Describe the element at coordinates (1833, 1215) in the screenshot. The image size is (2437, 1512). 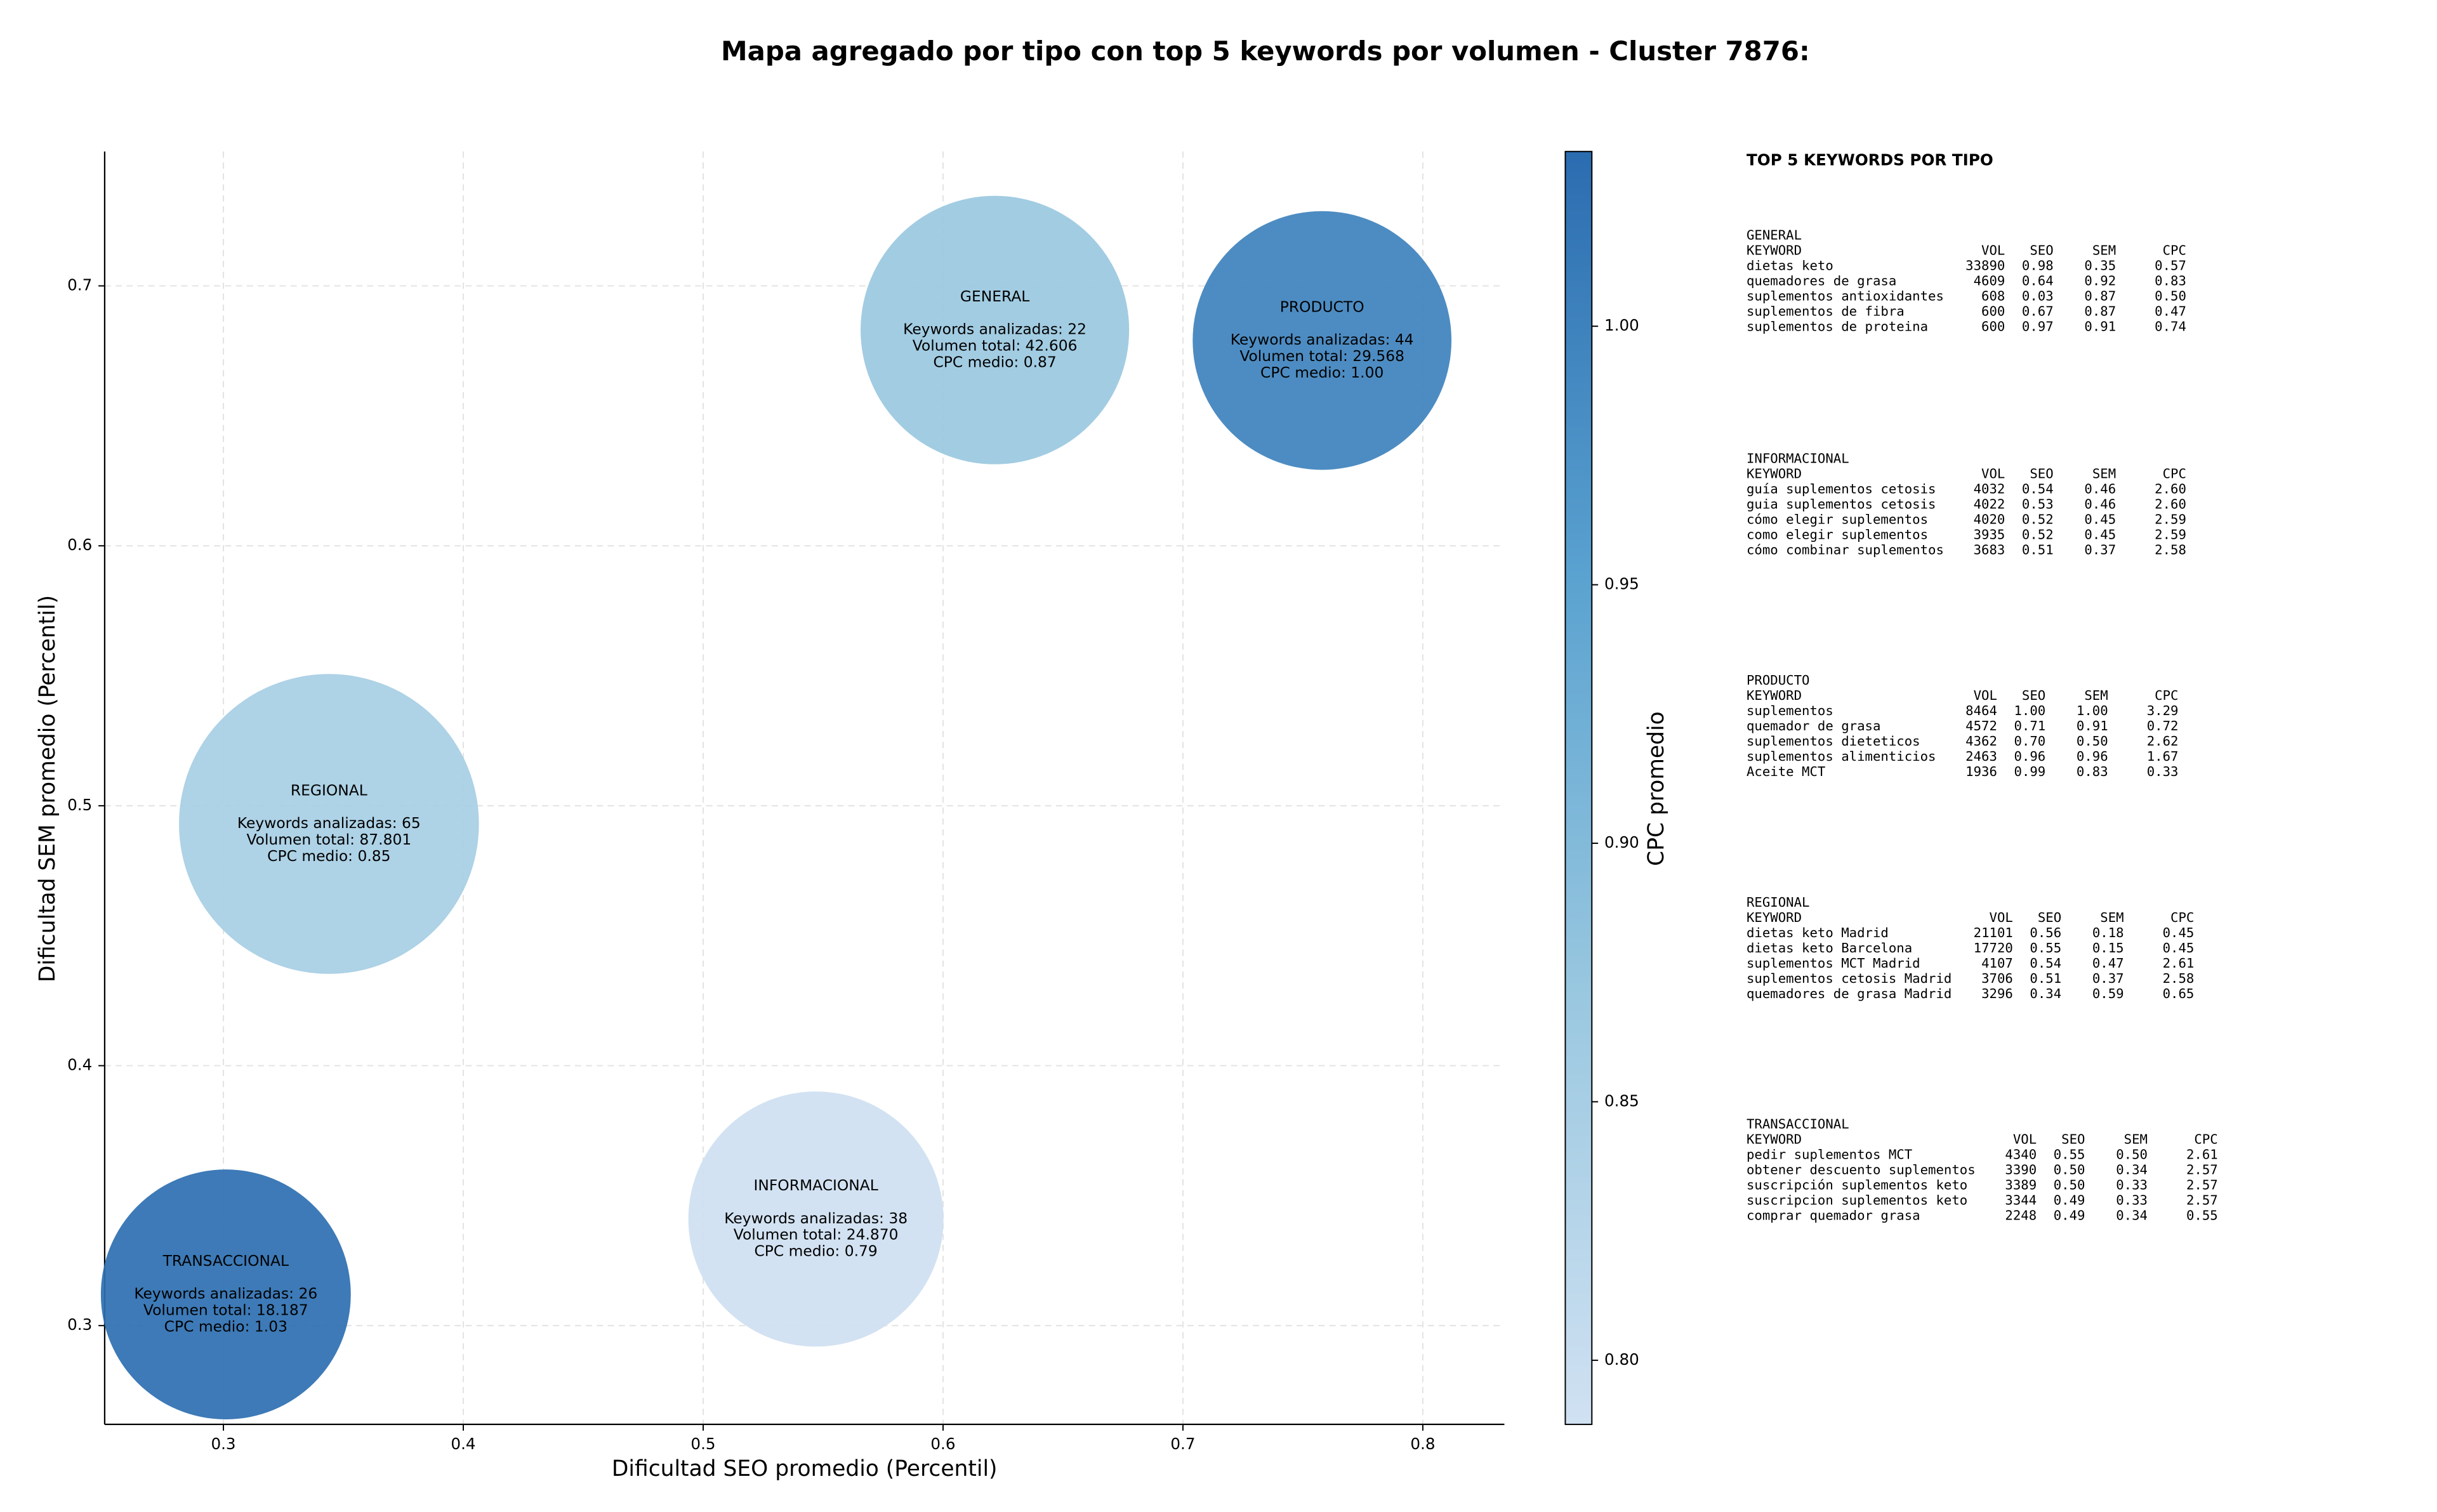
I see `table-cell: comprar quemador grasa` at that location.